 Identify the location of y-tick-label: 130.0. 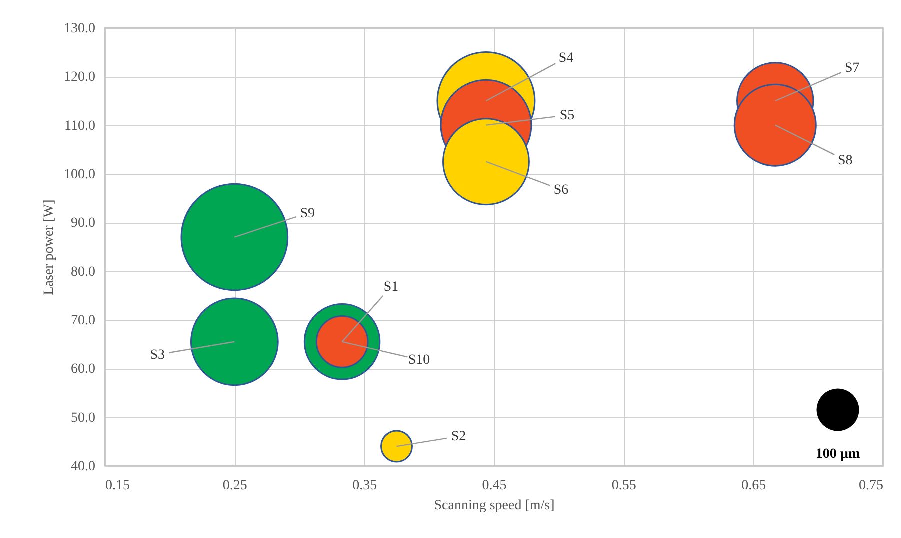
(80, 29).